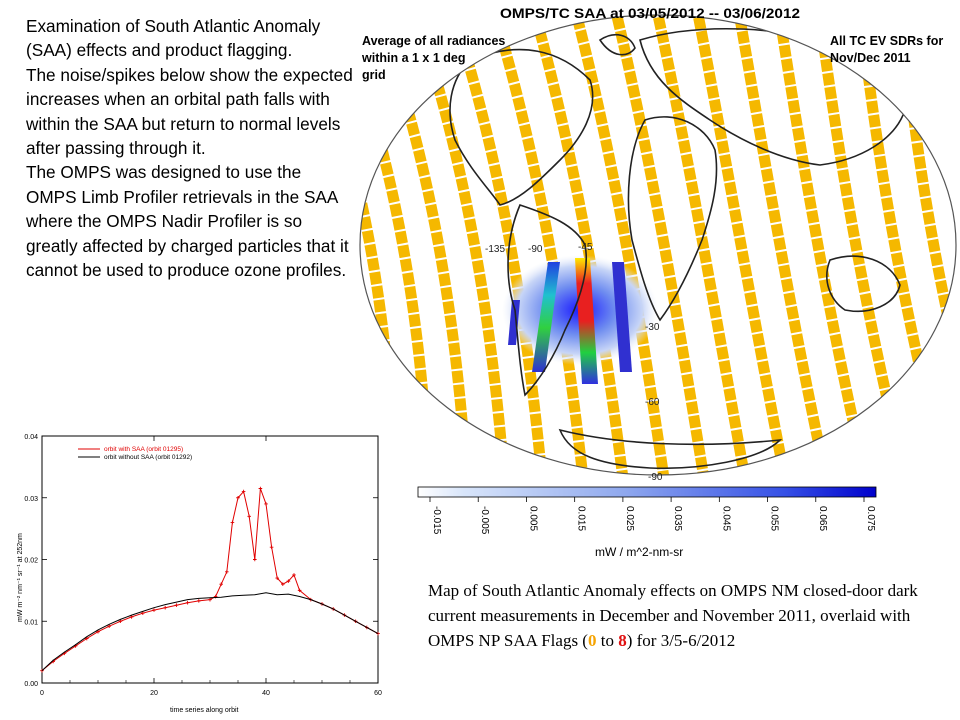 This screenshot has width=960, height=720. I want to click on y-tick-label: 0.04, so click(31, 437).